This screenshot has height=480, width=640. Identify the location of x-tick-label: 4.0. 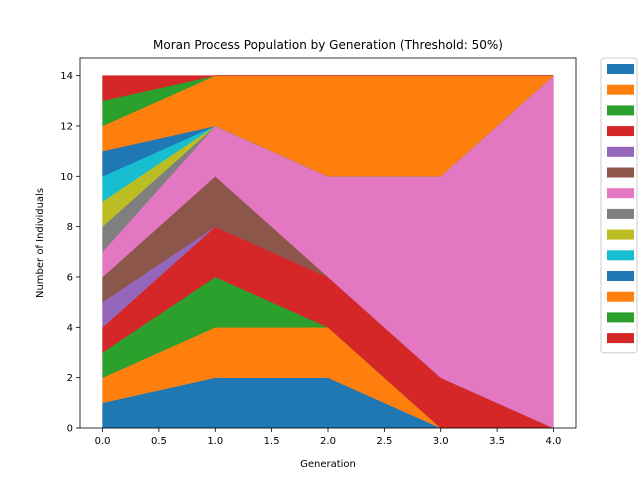
(554, 441).